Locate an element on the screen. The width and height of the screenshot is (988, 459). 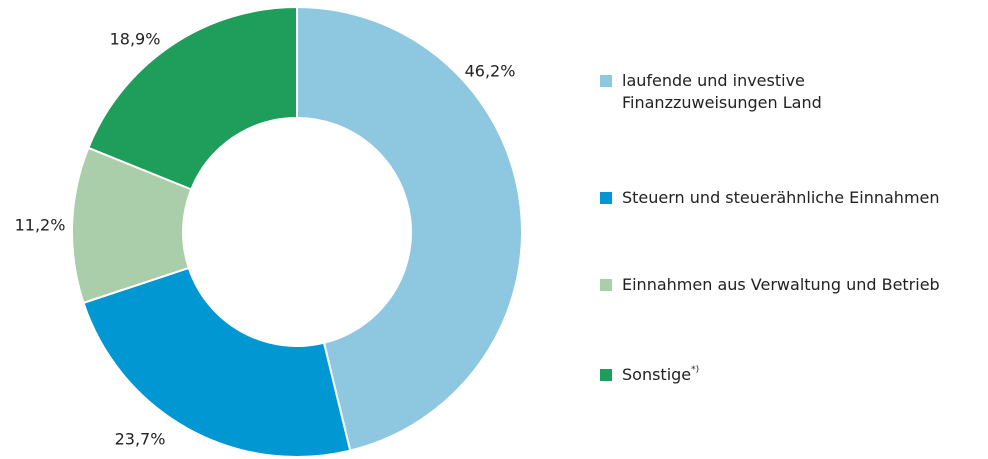
legend-item: Steuern und steuerähnliche Einnahmen is located at coordinates (790, 198).